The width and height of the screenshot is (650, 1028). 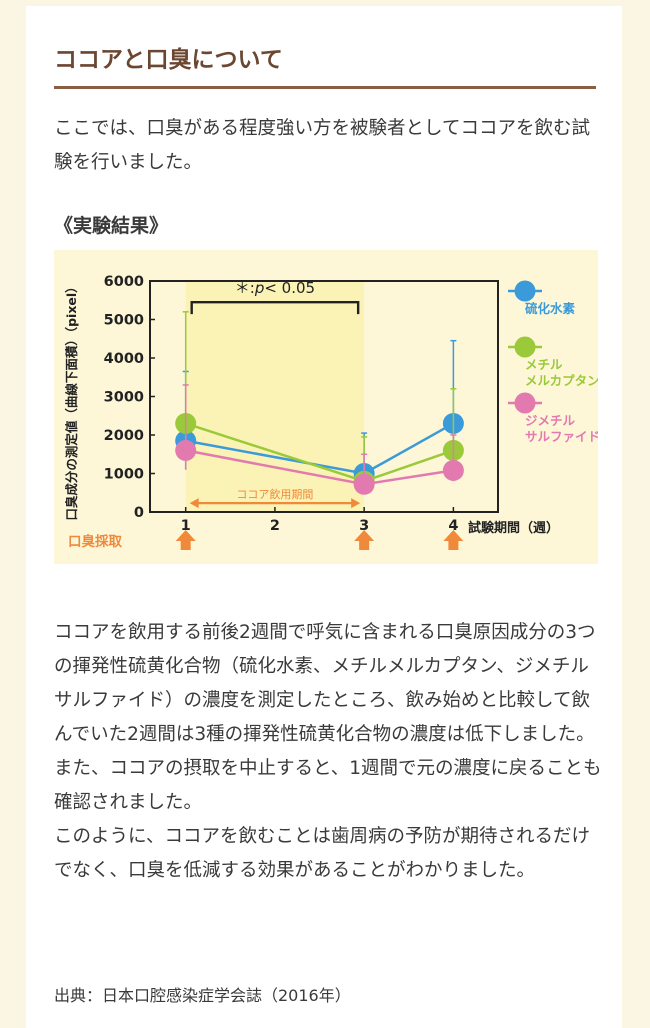 What do you see at coordinates (139, 513) in the screenshot?
I see `y-tick-label: 0` at bounding box center [139, 513].